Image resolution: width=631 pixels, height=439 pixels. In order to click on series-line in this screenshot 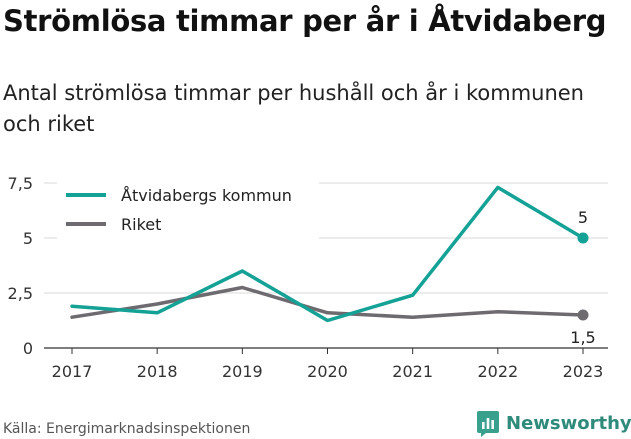, I will do `click(327, 302)`.